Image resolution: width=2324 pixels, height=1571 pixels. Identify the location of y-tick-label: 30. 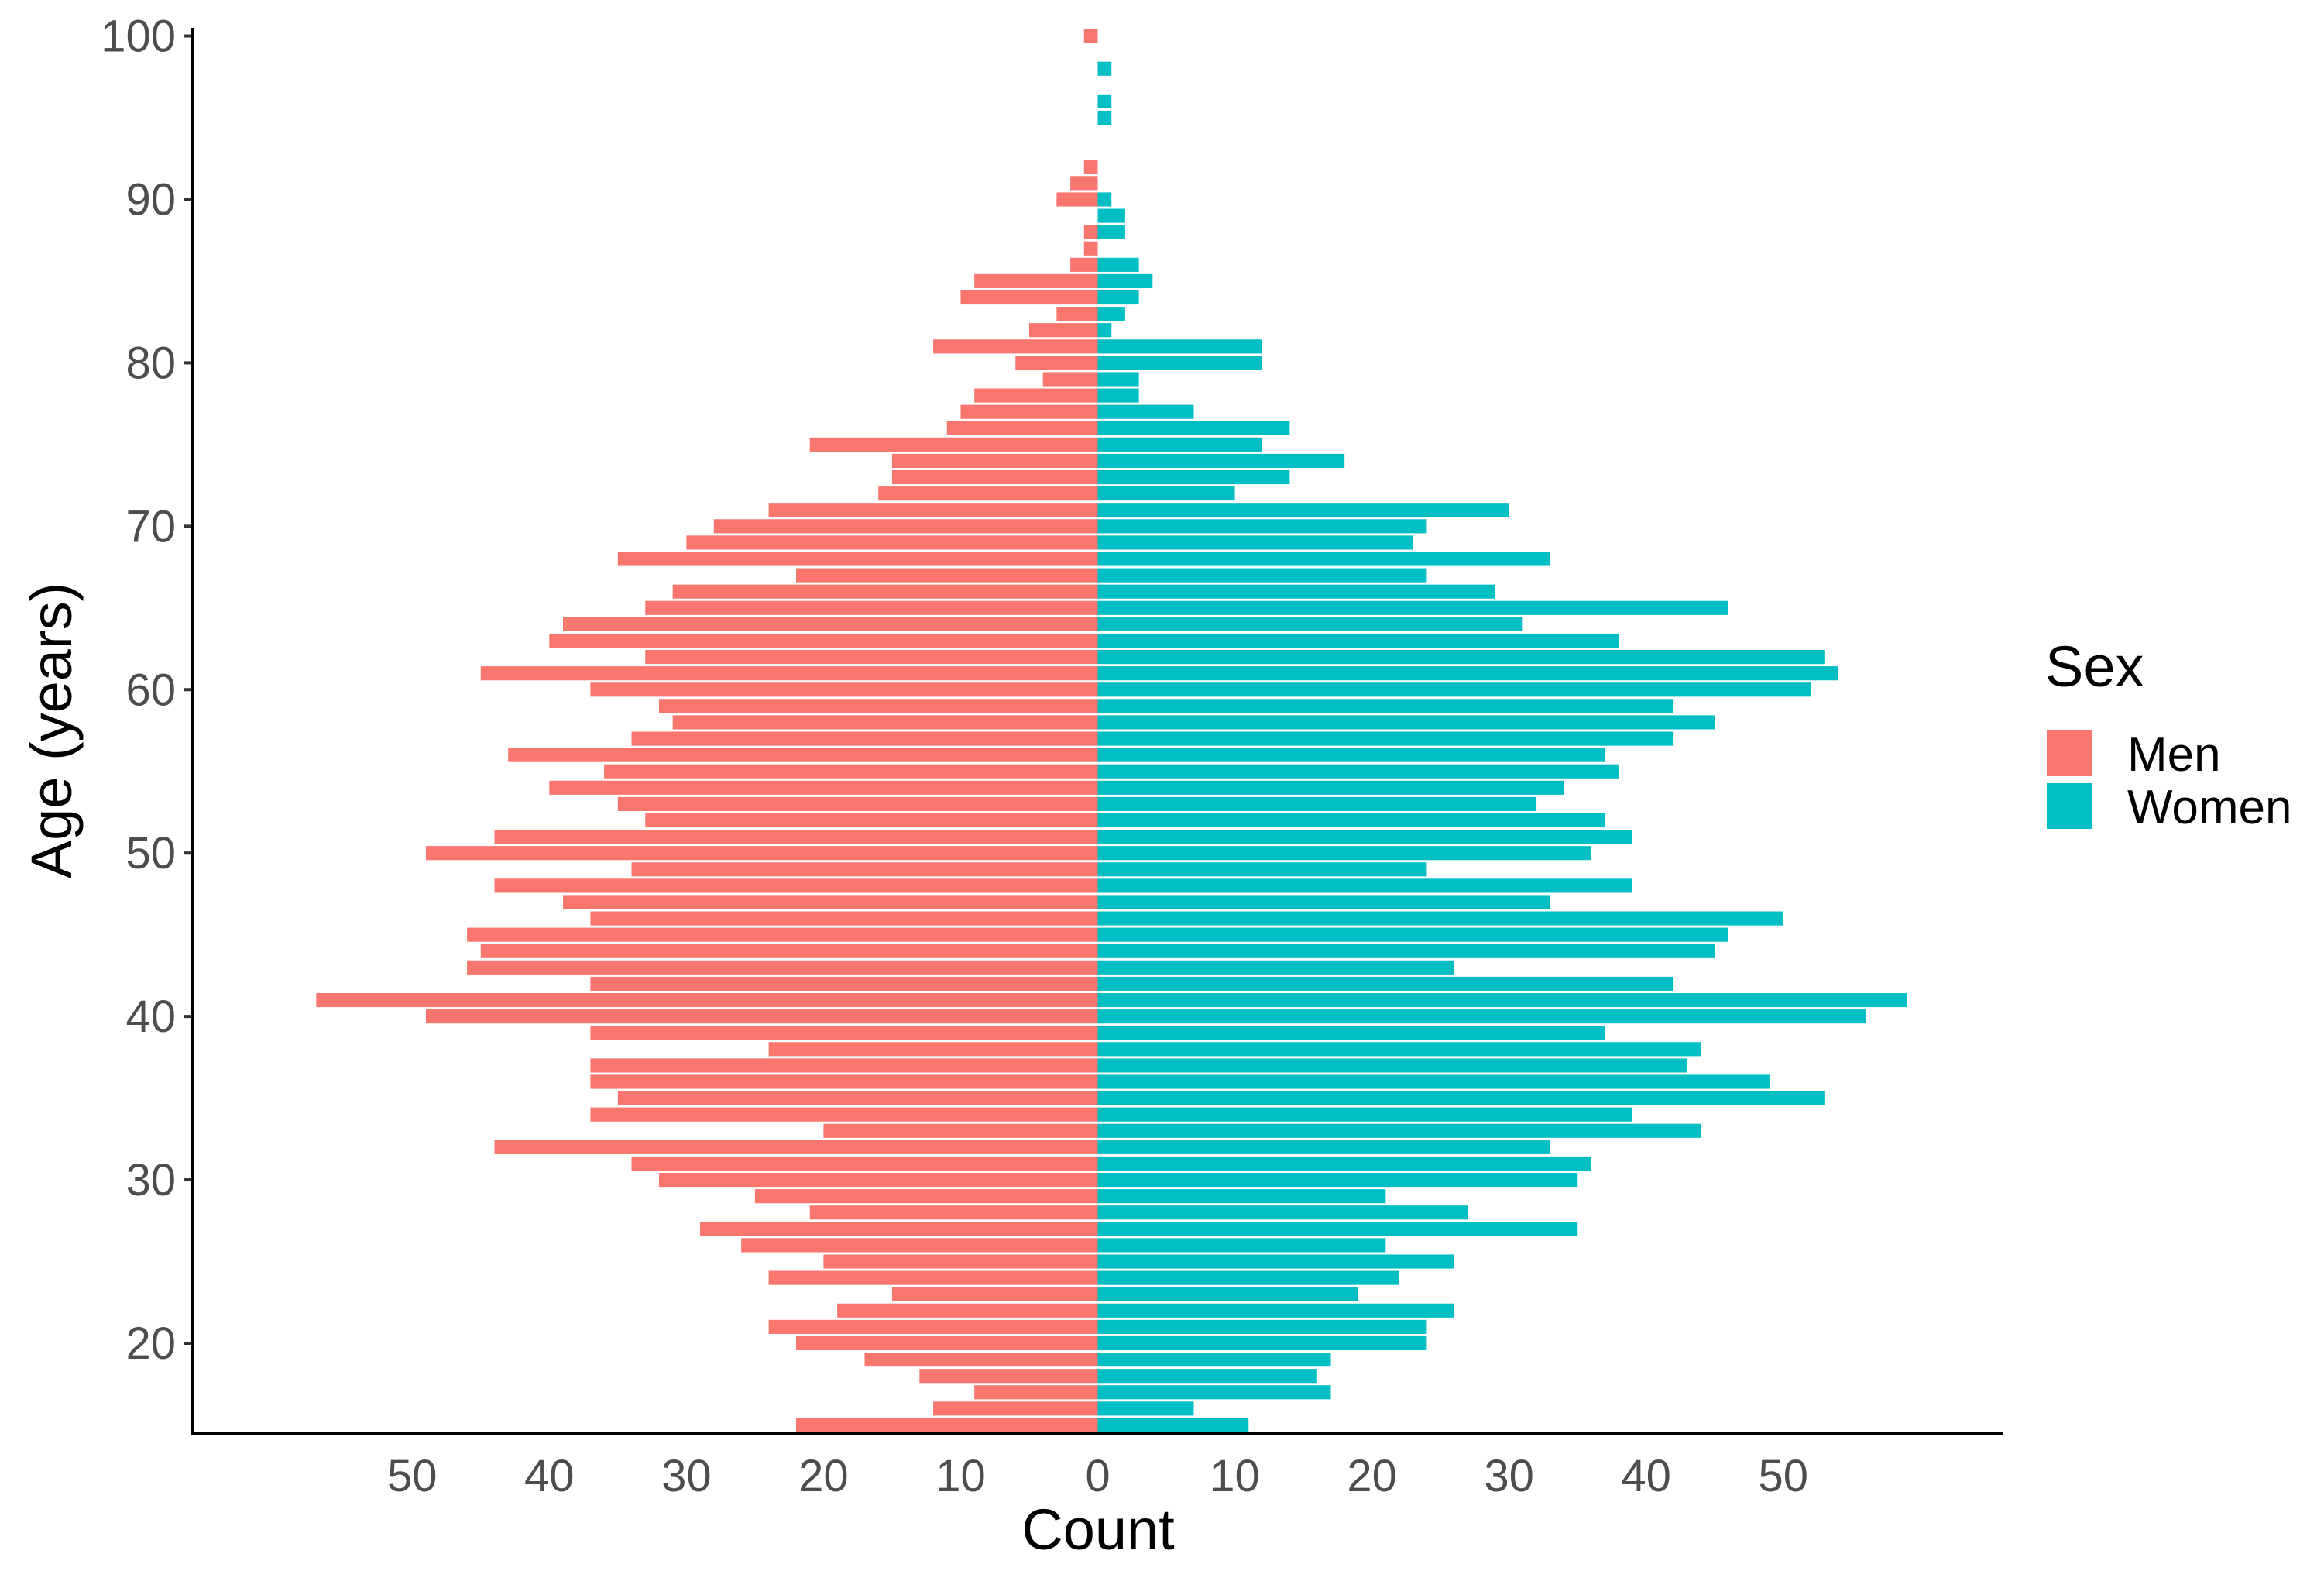
(150, 1180).